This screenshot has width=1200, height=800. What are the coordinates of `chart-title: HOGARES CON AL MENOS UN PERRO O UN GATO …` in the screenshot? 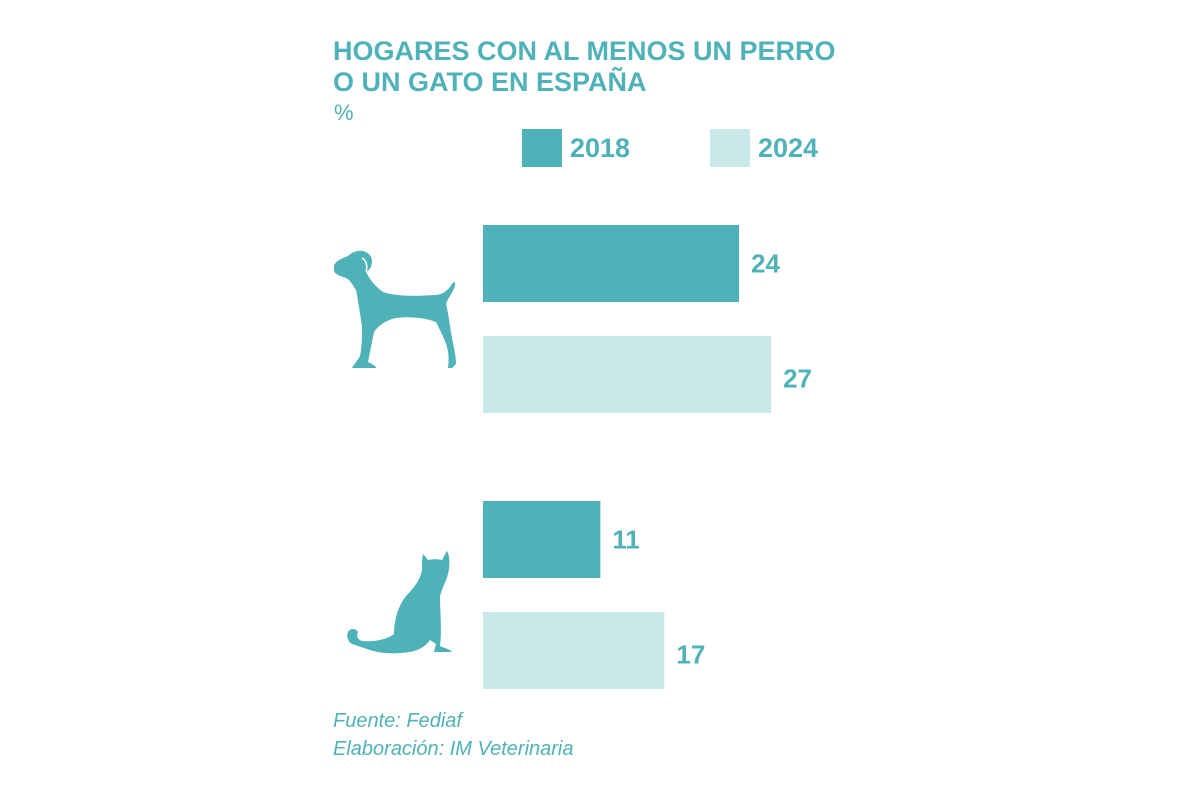 It's located at (613, 67).